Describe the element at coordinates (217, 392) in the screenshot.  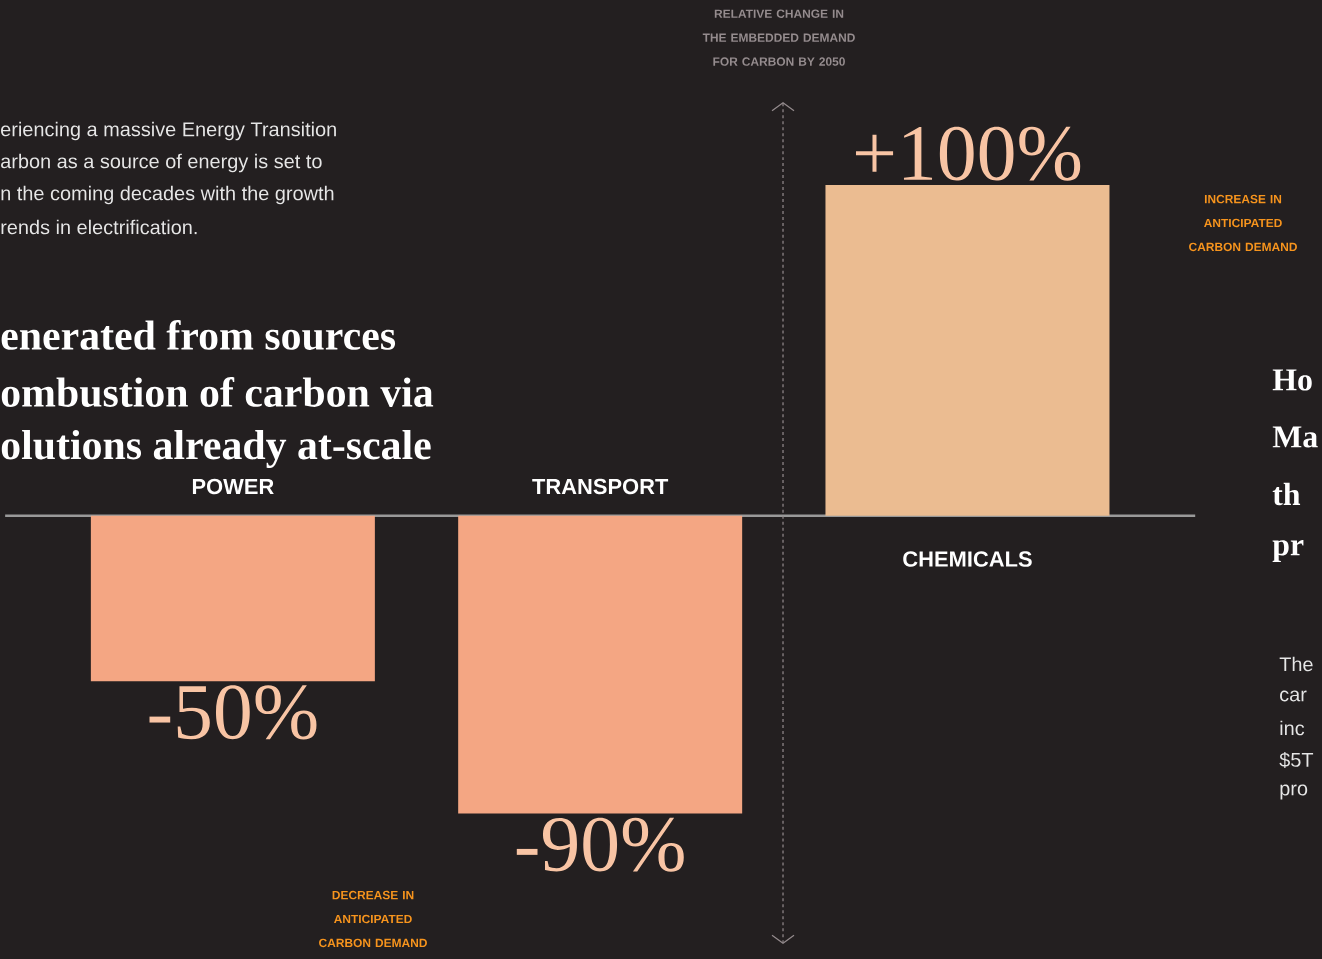
I see `annotation: ombustion of carbon via` at that location.